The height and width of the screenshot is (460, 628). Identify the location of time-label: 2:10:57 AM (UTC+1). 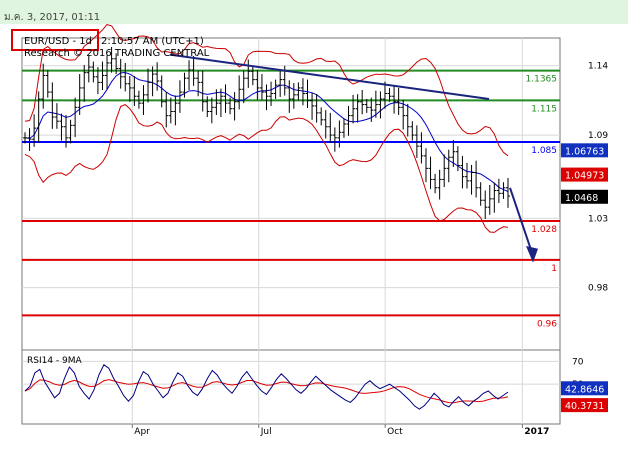
(152, 41).